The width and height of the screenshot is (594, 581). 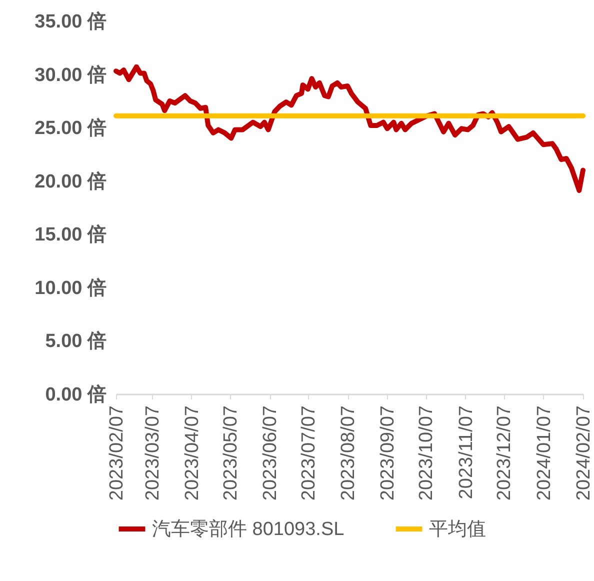 What do you see at coordinates (271, 453) in the screenshot?
I see `x-tick-label: 2023/06/07` at bounding box center [271, 453].